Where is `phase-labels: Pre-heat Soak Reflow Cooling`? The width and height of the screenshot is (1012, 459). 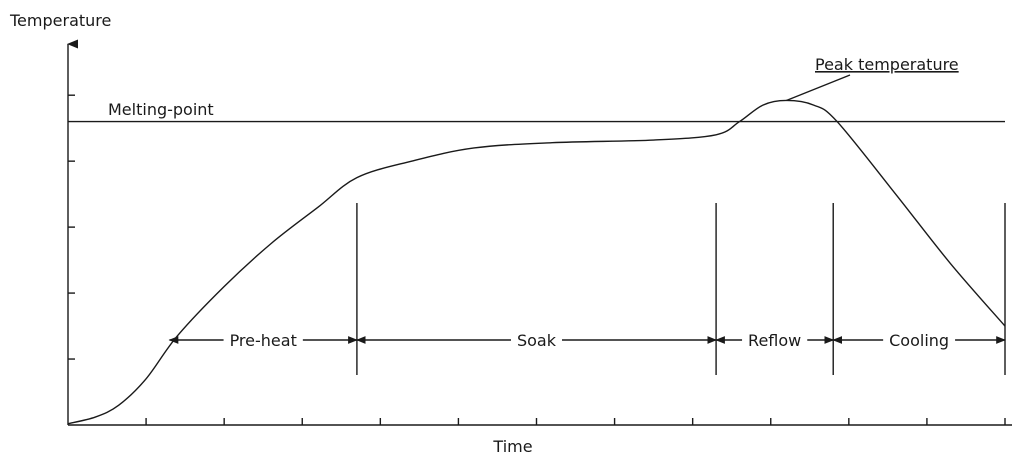
phase-labels: Pre-heat Soak Reflow Cooling is located at coordinates (587, 340).